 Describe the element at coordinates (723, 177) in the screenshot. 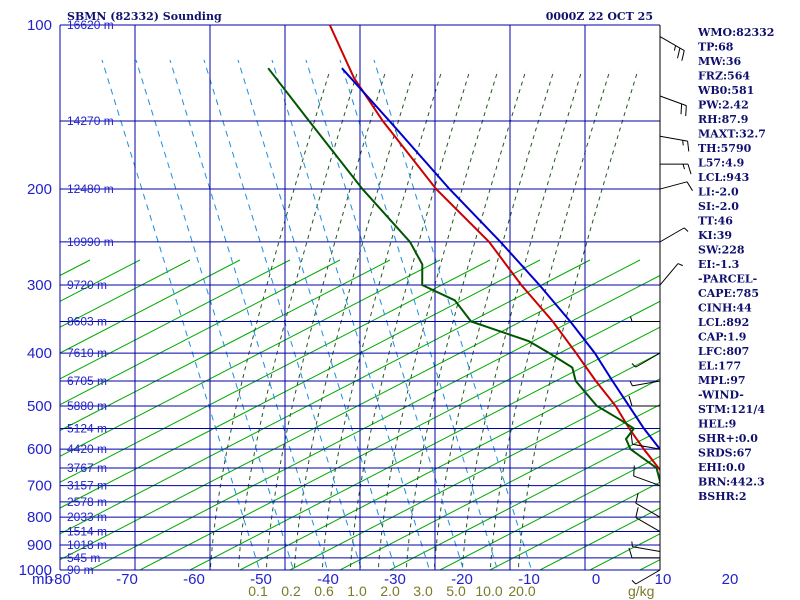

I see `index-line: LCL:943` at that location.